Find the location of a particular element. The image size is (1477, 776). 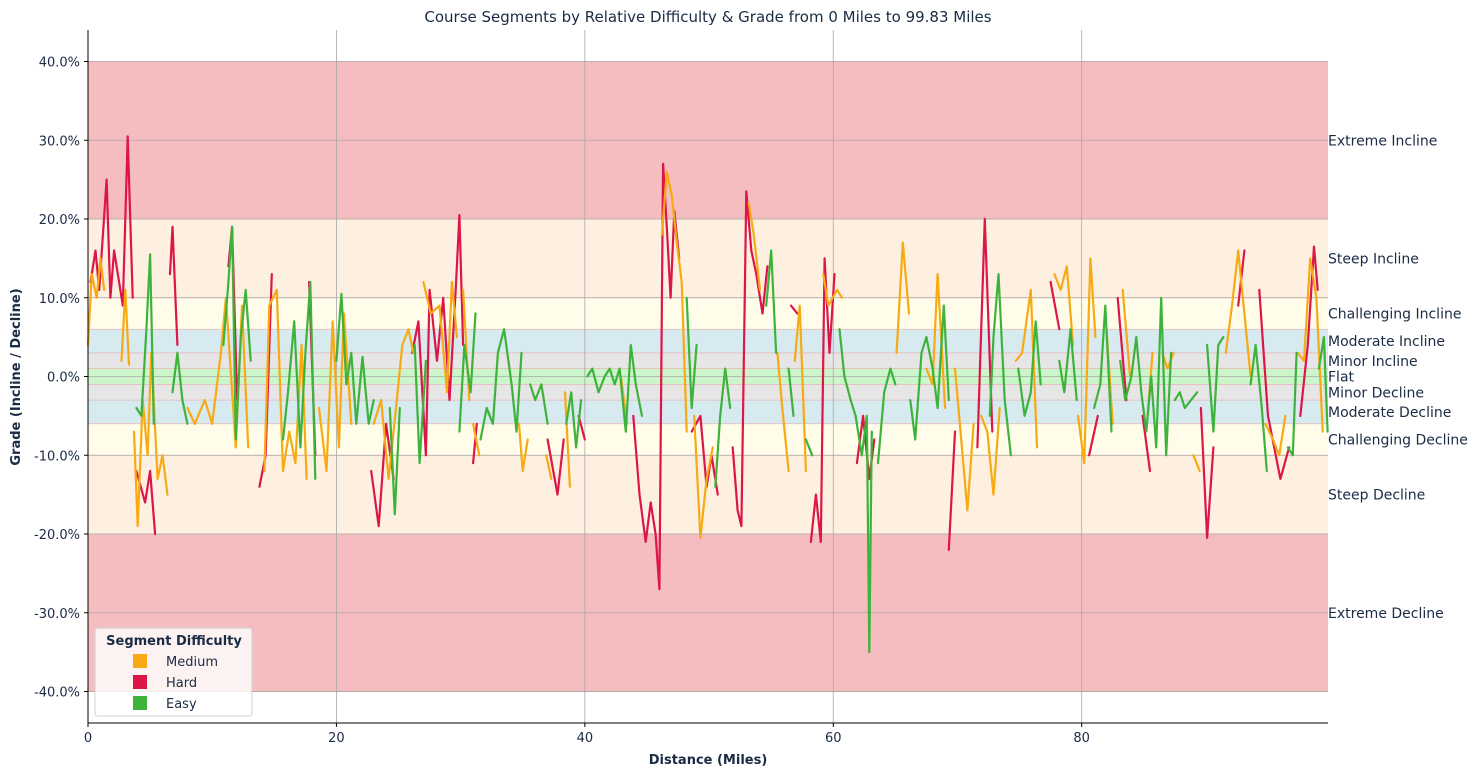

y-tick-label: 10.0% is located at coordinates (59, 299).